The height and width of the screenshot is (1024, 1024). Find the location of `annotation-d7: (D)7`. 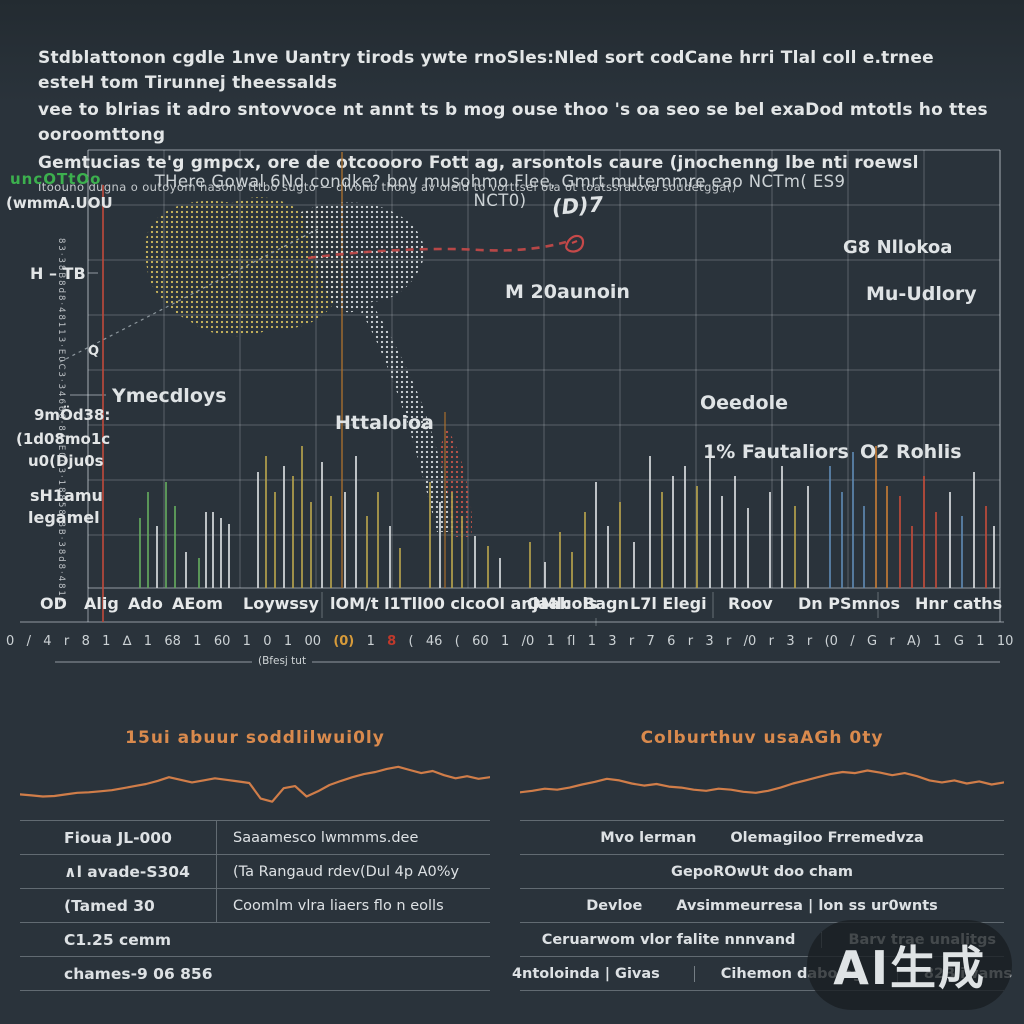

annotation-d7: (D)7 is located at coordinates (578, 206).